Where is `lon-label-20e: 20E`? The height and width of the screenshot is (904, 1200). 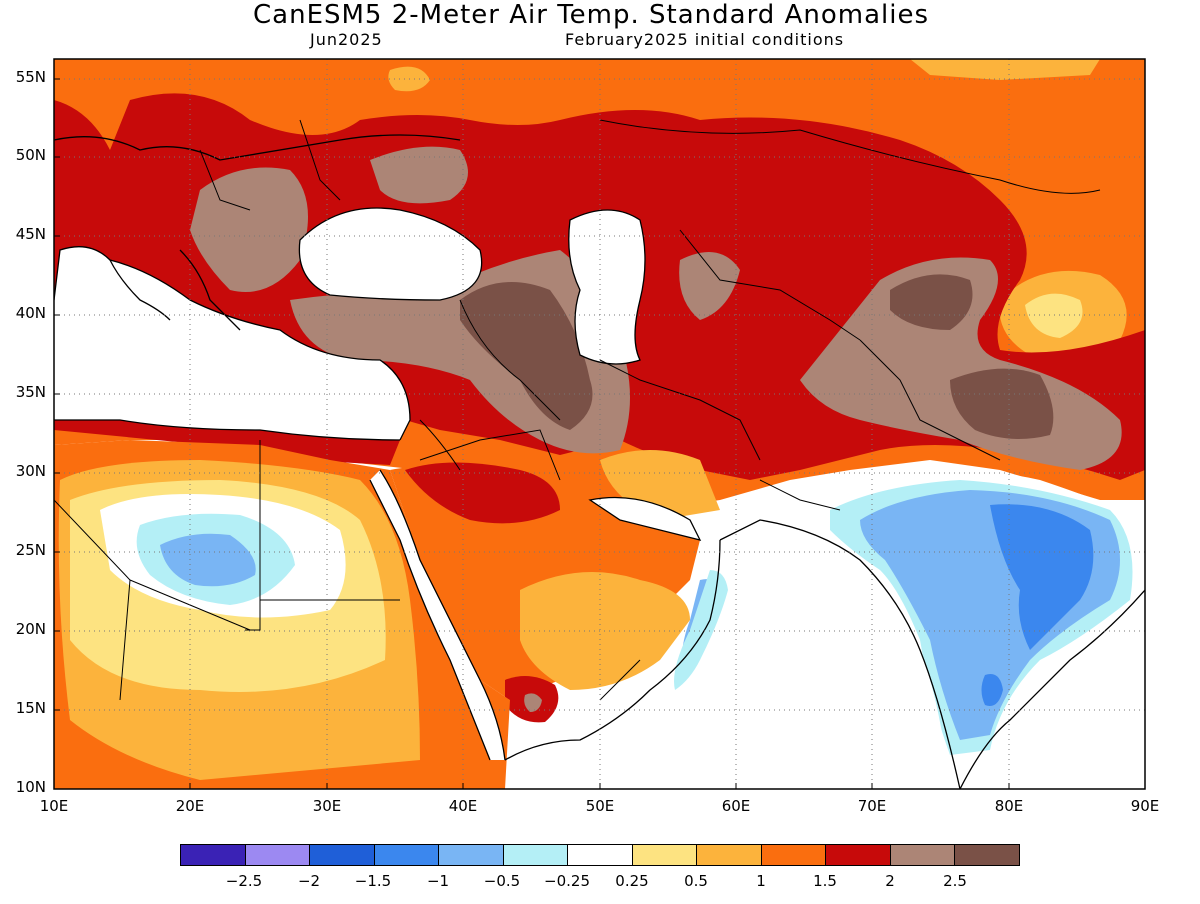 lon-label-20e: 20E is located at coordinates (190, 806).